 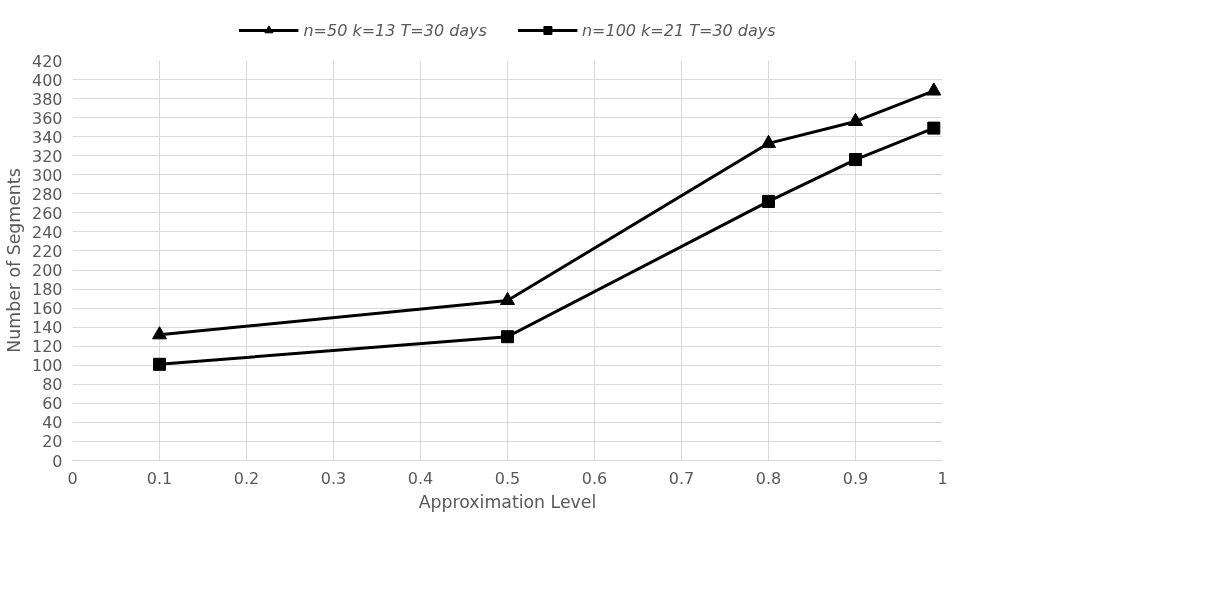 What do you see at coordinates (52, 404) in the screenshot?
I see `y-tick-label: 60` at bounding box center [52, 404].